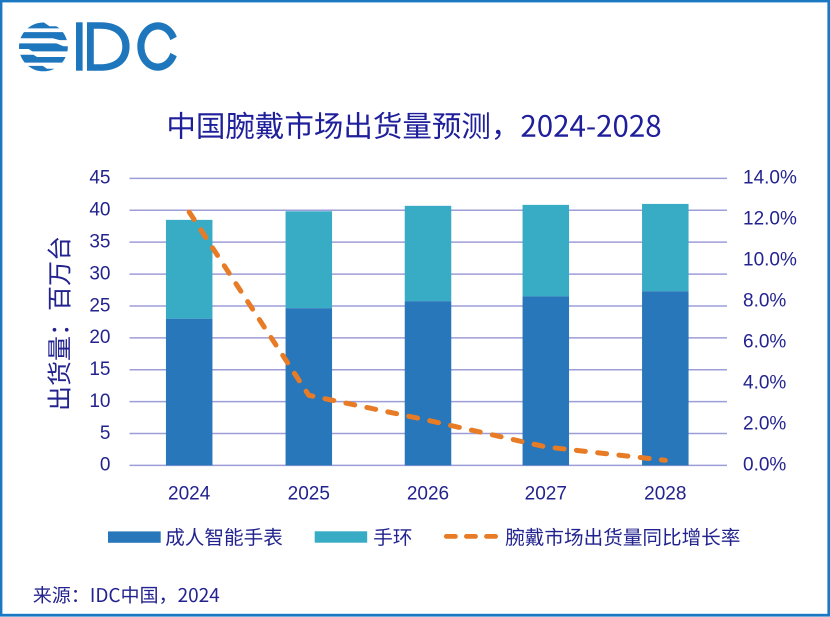 The width and height of the screenshot is (830, 617). What do you see at coordinates (99, 242) in the screenshot?
I see `svg-text: 35` at bounding box center [99, 242].